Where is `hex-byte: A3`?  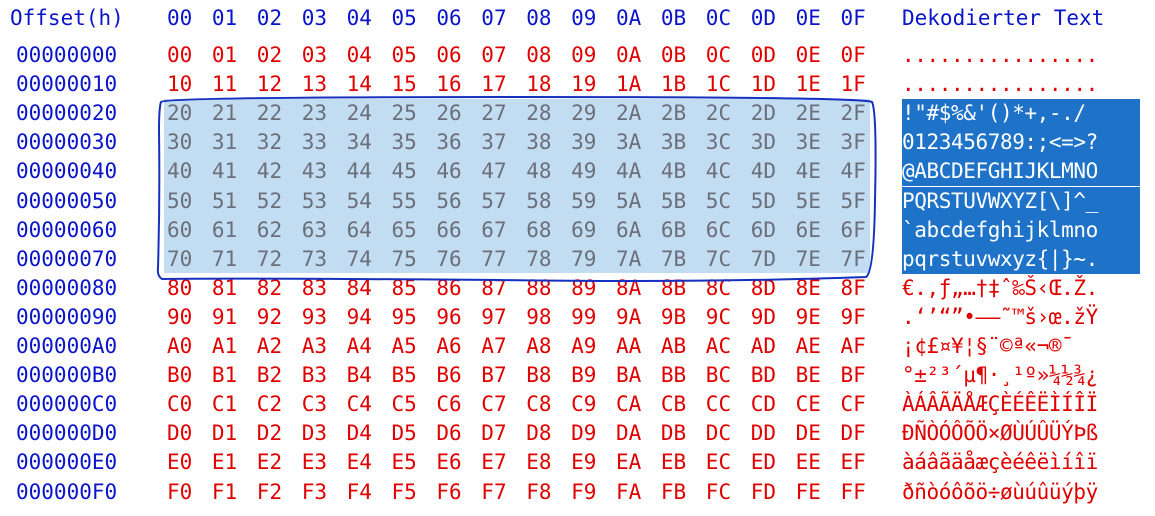
hex-byte: A3 is located at coordinates (314, 346).